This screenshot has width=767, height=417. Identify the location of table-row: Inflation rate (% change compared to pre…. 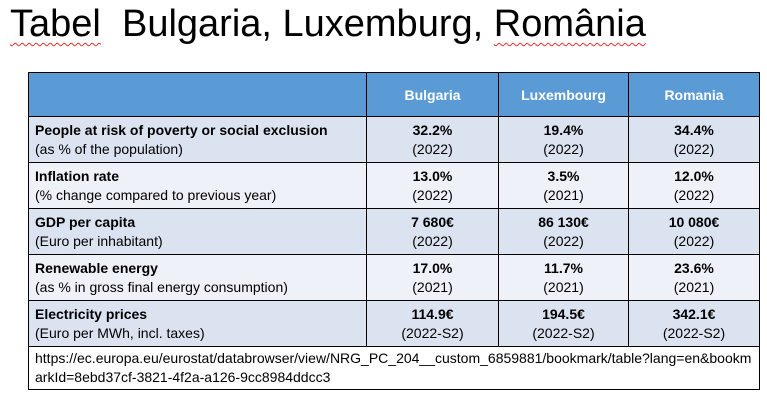
(394, 185).